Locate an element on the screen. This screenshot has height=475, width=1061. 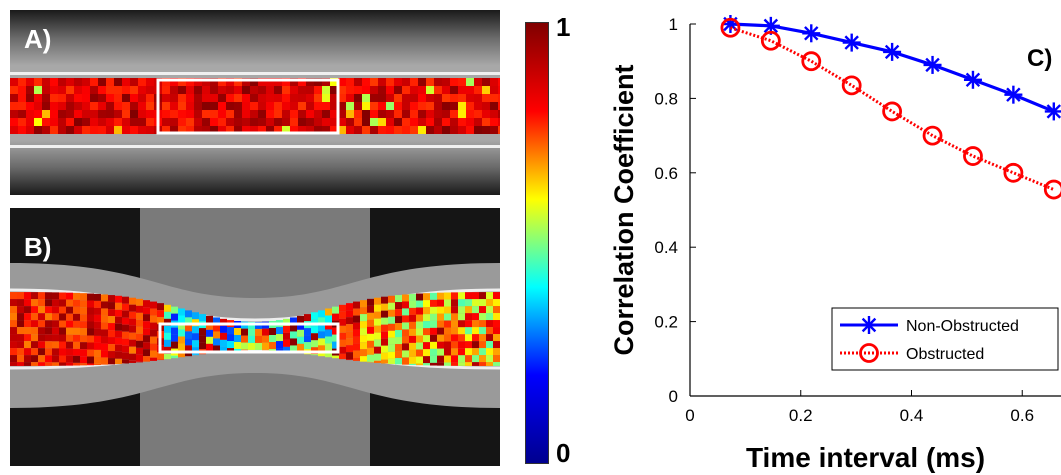
colorbar is located at coordinates (537, 243).